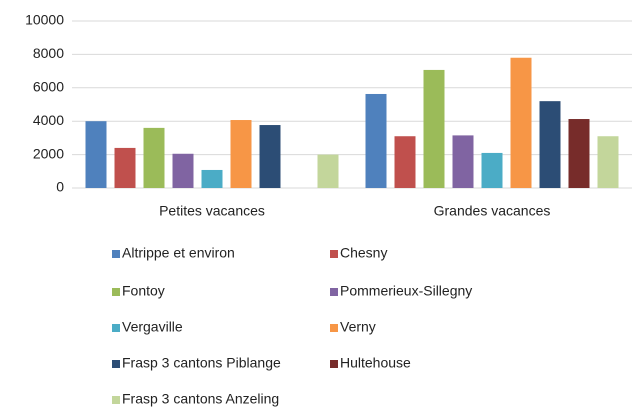 This screenshot has height=410, width=638. I want to click on legend-label: Hultehouse, so click(375, 363).